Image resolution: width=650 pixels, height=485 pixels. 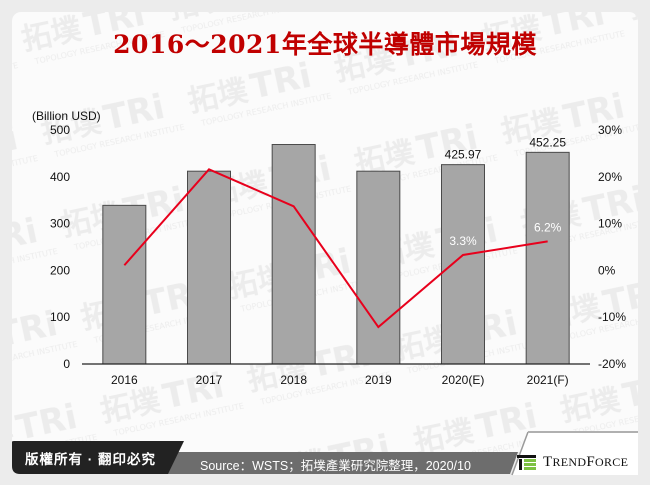 What do you see at coordinates (463, 264) in the screenshot?
I see `bar-2020(E)` at bounding box center [463, 264].